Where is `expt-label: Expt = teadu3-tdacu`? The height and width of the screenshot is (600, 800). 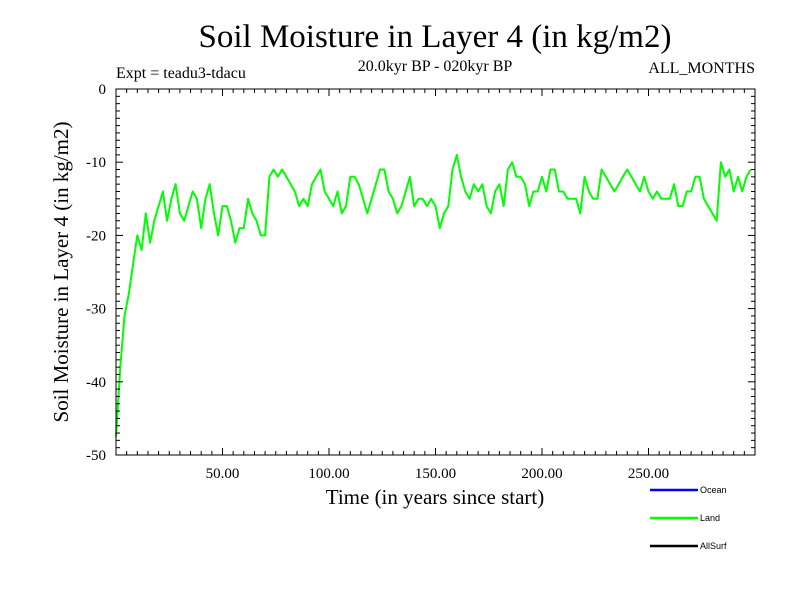 expt-label: Expt = teadu3-tdacu is located at coordinates (181, 73).